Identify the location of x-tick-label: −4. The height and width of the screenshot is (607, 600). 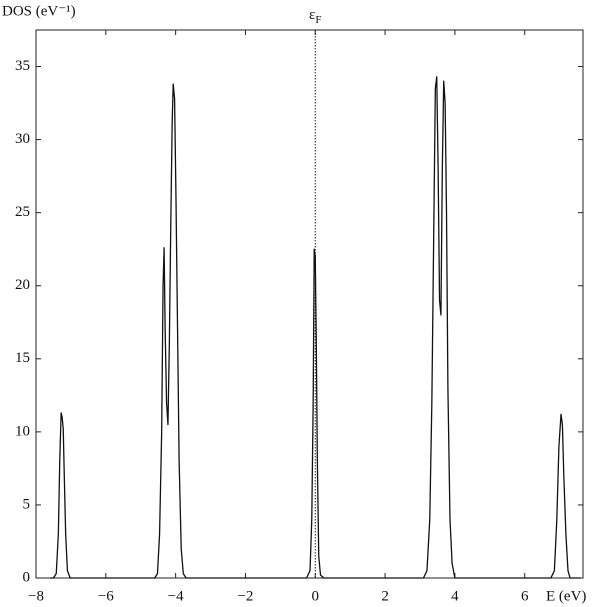
(176, 596).